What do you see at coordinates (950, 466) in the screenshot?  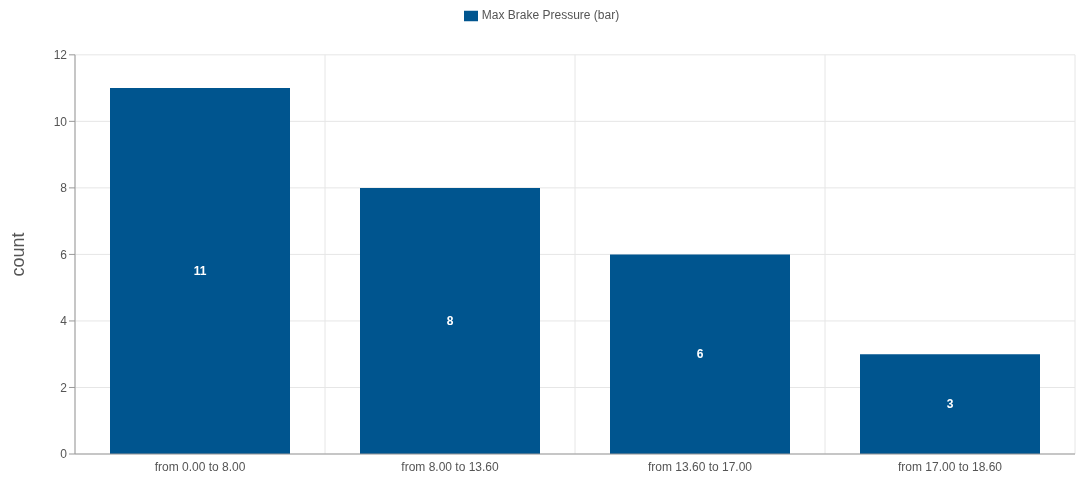 I see `x-tick-label: from 17.00 to 18.60` at bounding box center [950, 466].